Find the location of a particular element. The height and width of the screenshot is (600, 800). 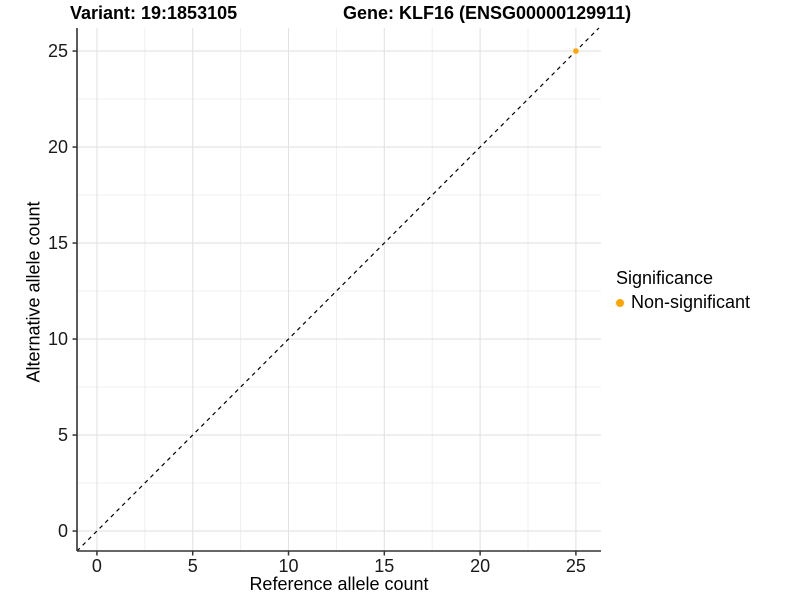

y-tick-label: 0 is located at coordinates (63, 531).